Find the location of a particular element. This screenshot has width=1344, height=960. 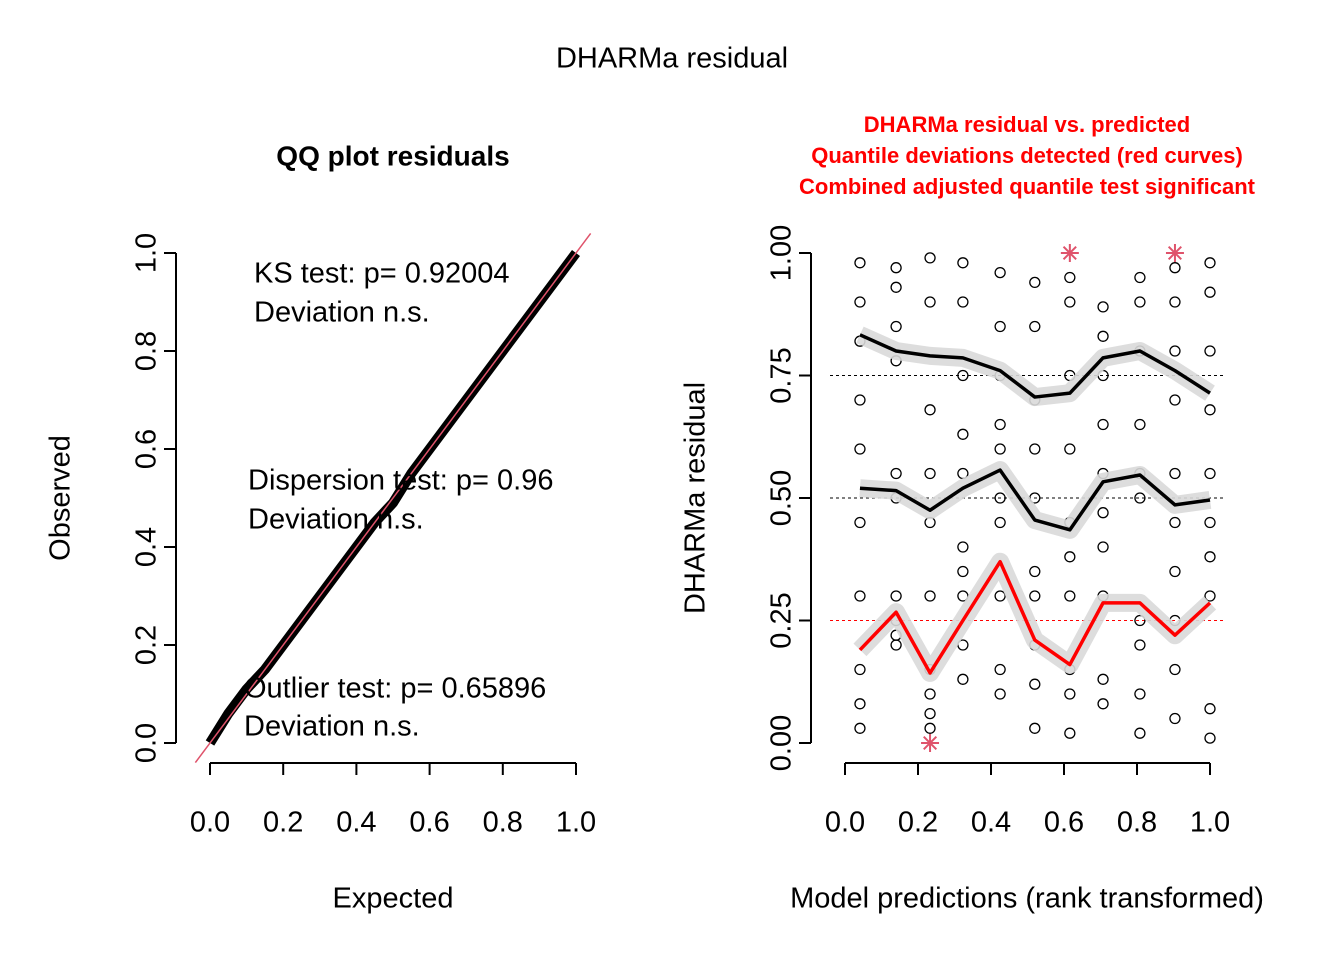

y-tick-label: 1.0 is located at coordinates (147, 253).